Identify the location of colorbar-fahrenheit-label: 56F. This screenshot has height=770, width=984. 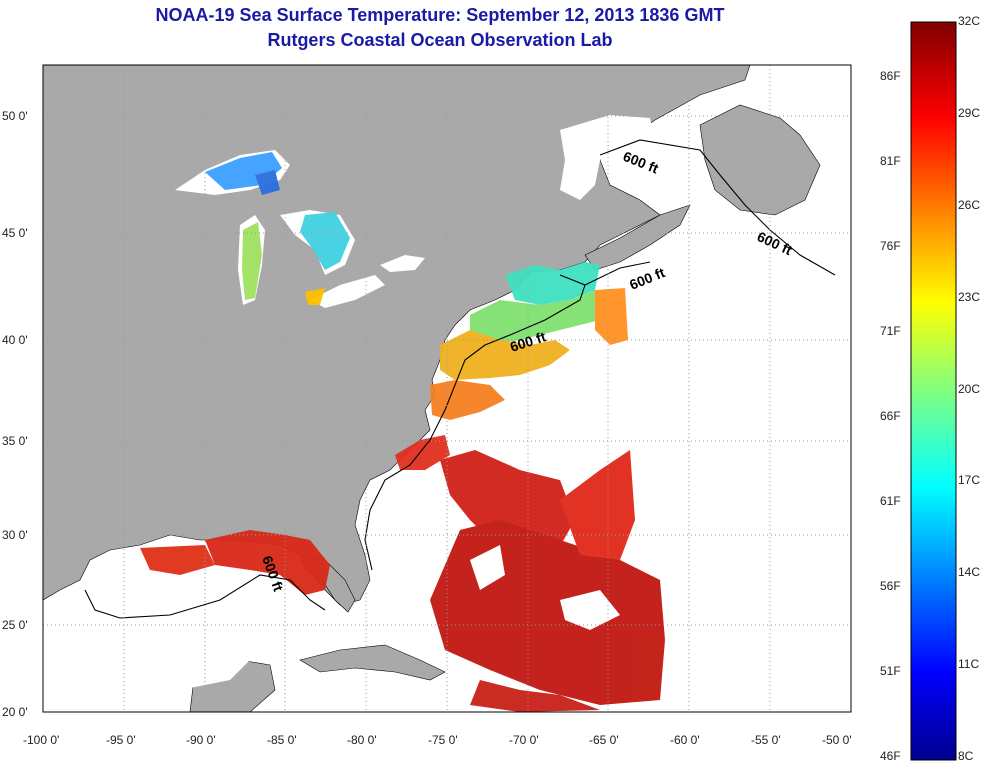
(890, 586).